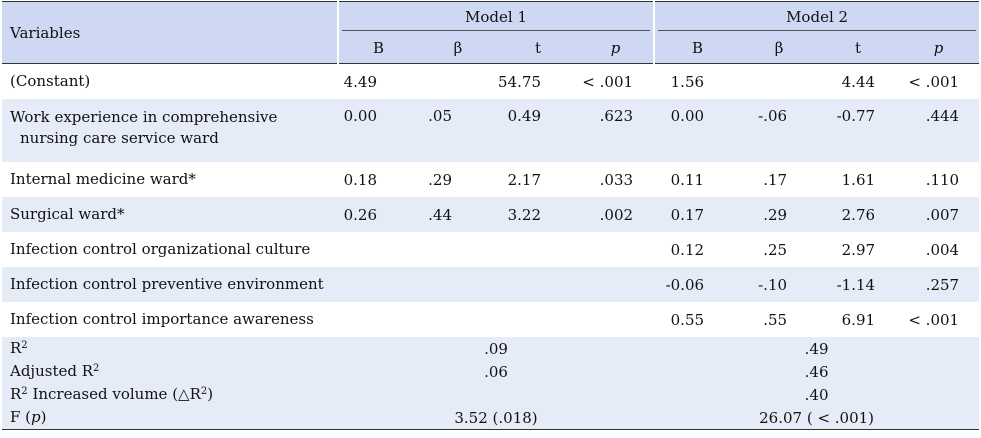  What do you see at coordinates (495, 16) in the screenshot?
I see `header-model1: Model 1` at bounding box center [495, 16].